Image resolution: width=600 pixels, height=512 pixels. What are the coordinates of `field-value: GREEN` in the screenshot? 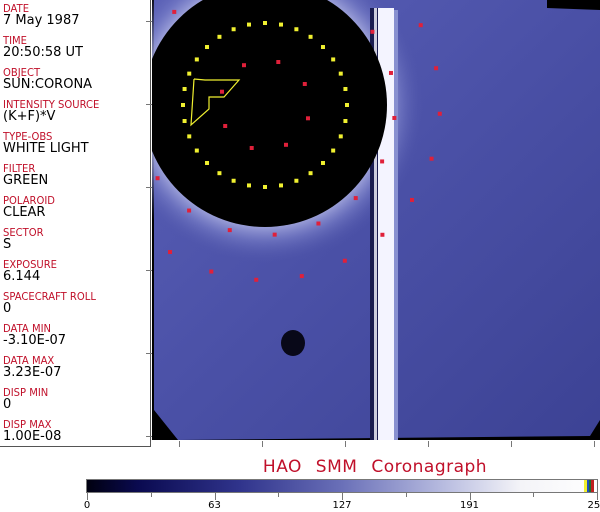 It's located at (26, 180).